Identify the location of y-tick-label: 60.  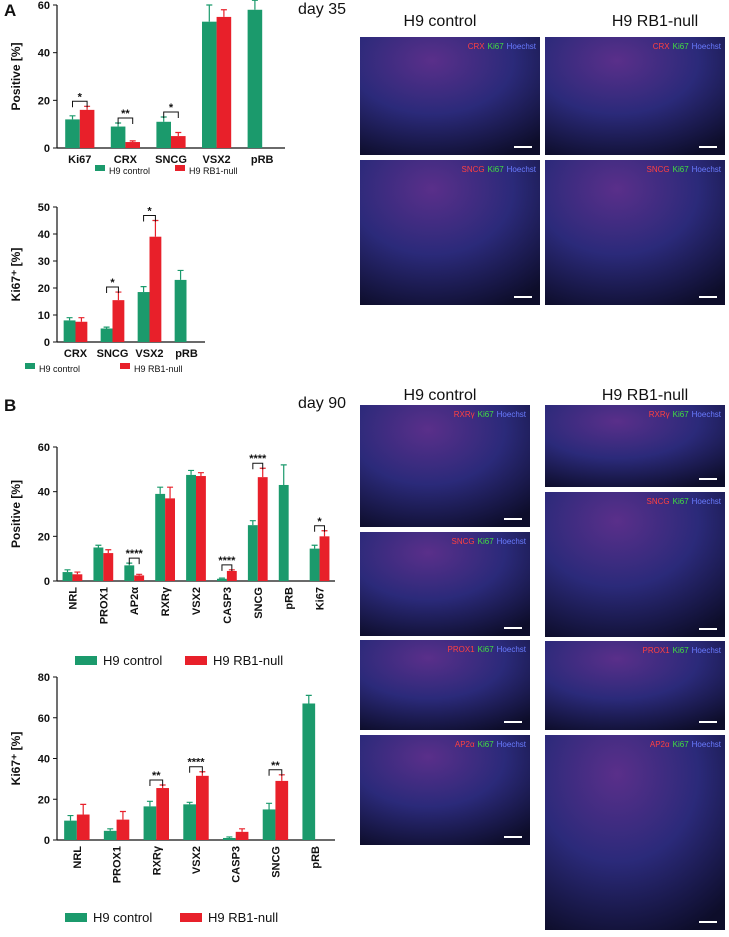
(44, 6).